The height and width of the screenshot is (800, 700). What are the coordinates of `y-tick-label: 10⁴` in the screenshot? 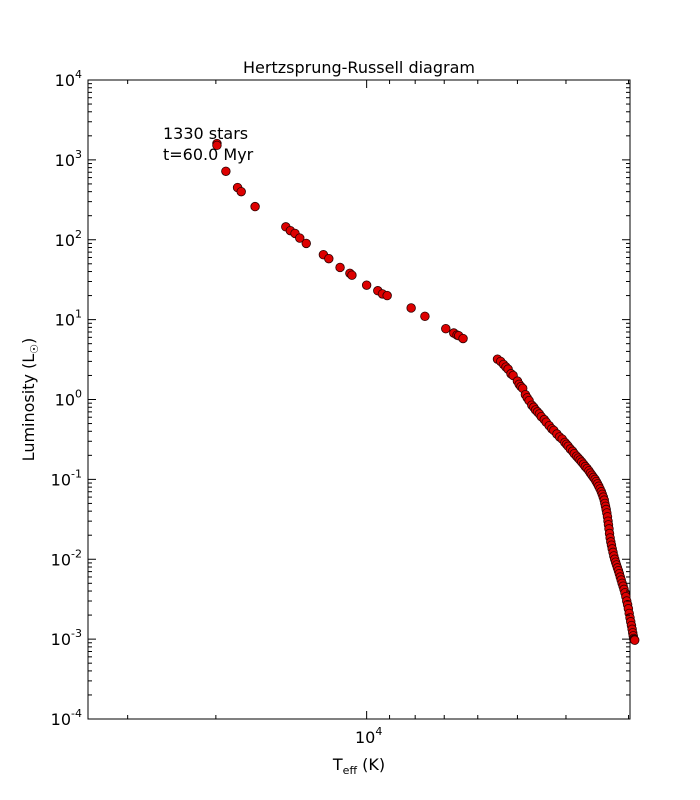 It's located at (68, 79).